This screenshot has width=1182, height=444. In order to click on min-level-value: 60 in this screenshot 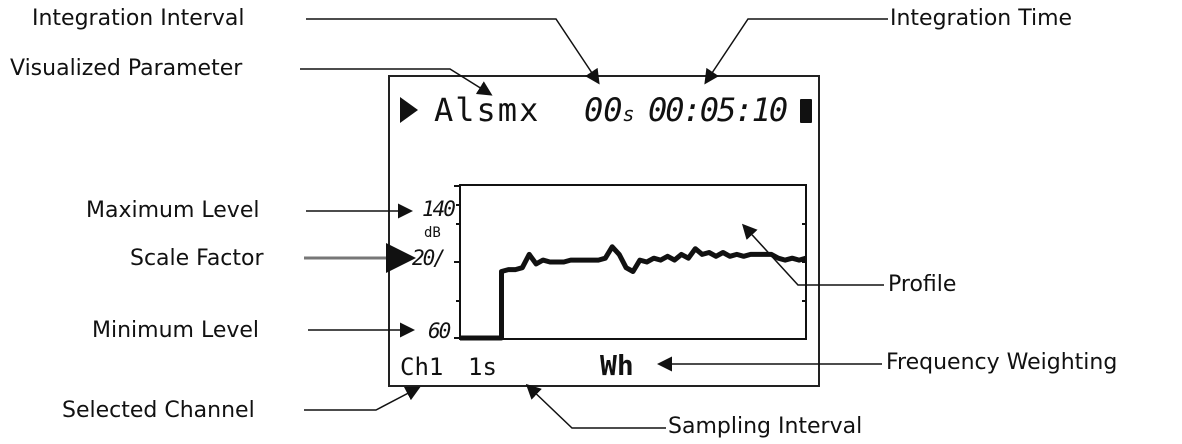, I will do `click(439, 331)`.